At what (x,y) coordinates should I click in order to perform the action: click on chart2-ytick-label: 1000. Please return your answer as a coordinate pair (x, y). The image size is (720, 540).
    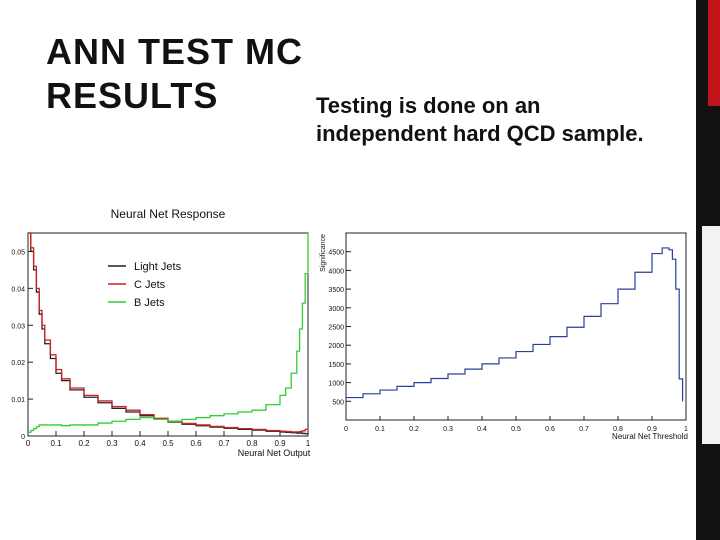
    Looking at the image, I should click on (336, 384).